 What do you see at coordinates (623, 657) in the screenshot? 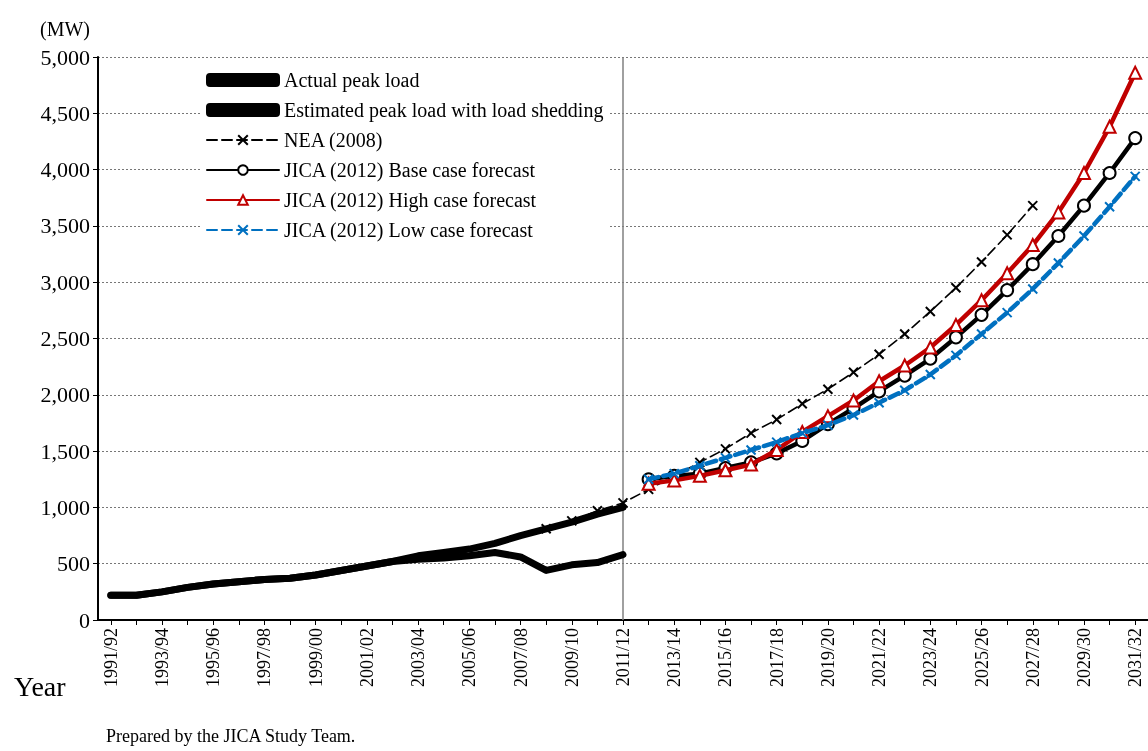
I see `x-tick-label: 2011/12` at bounding box center [623, 657].